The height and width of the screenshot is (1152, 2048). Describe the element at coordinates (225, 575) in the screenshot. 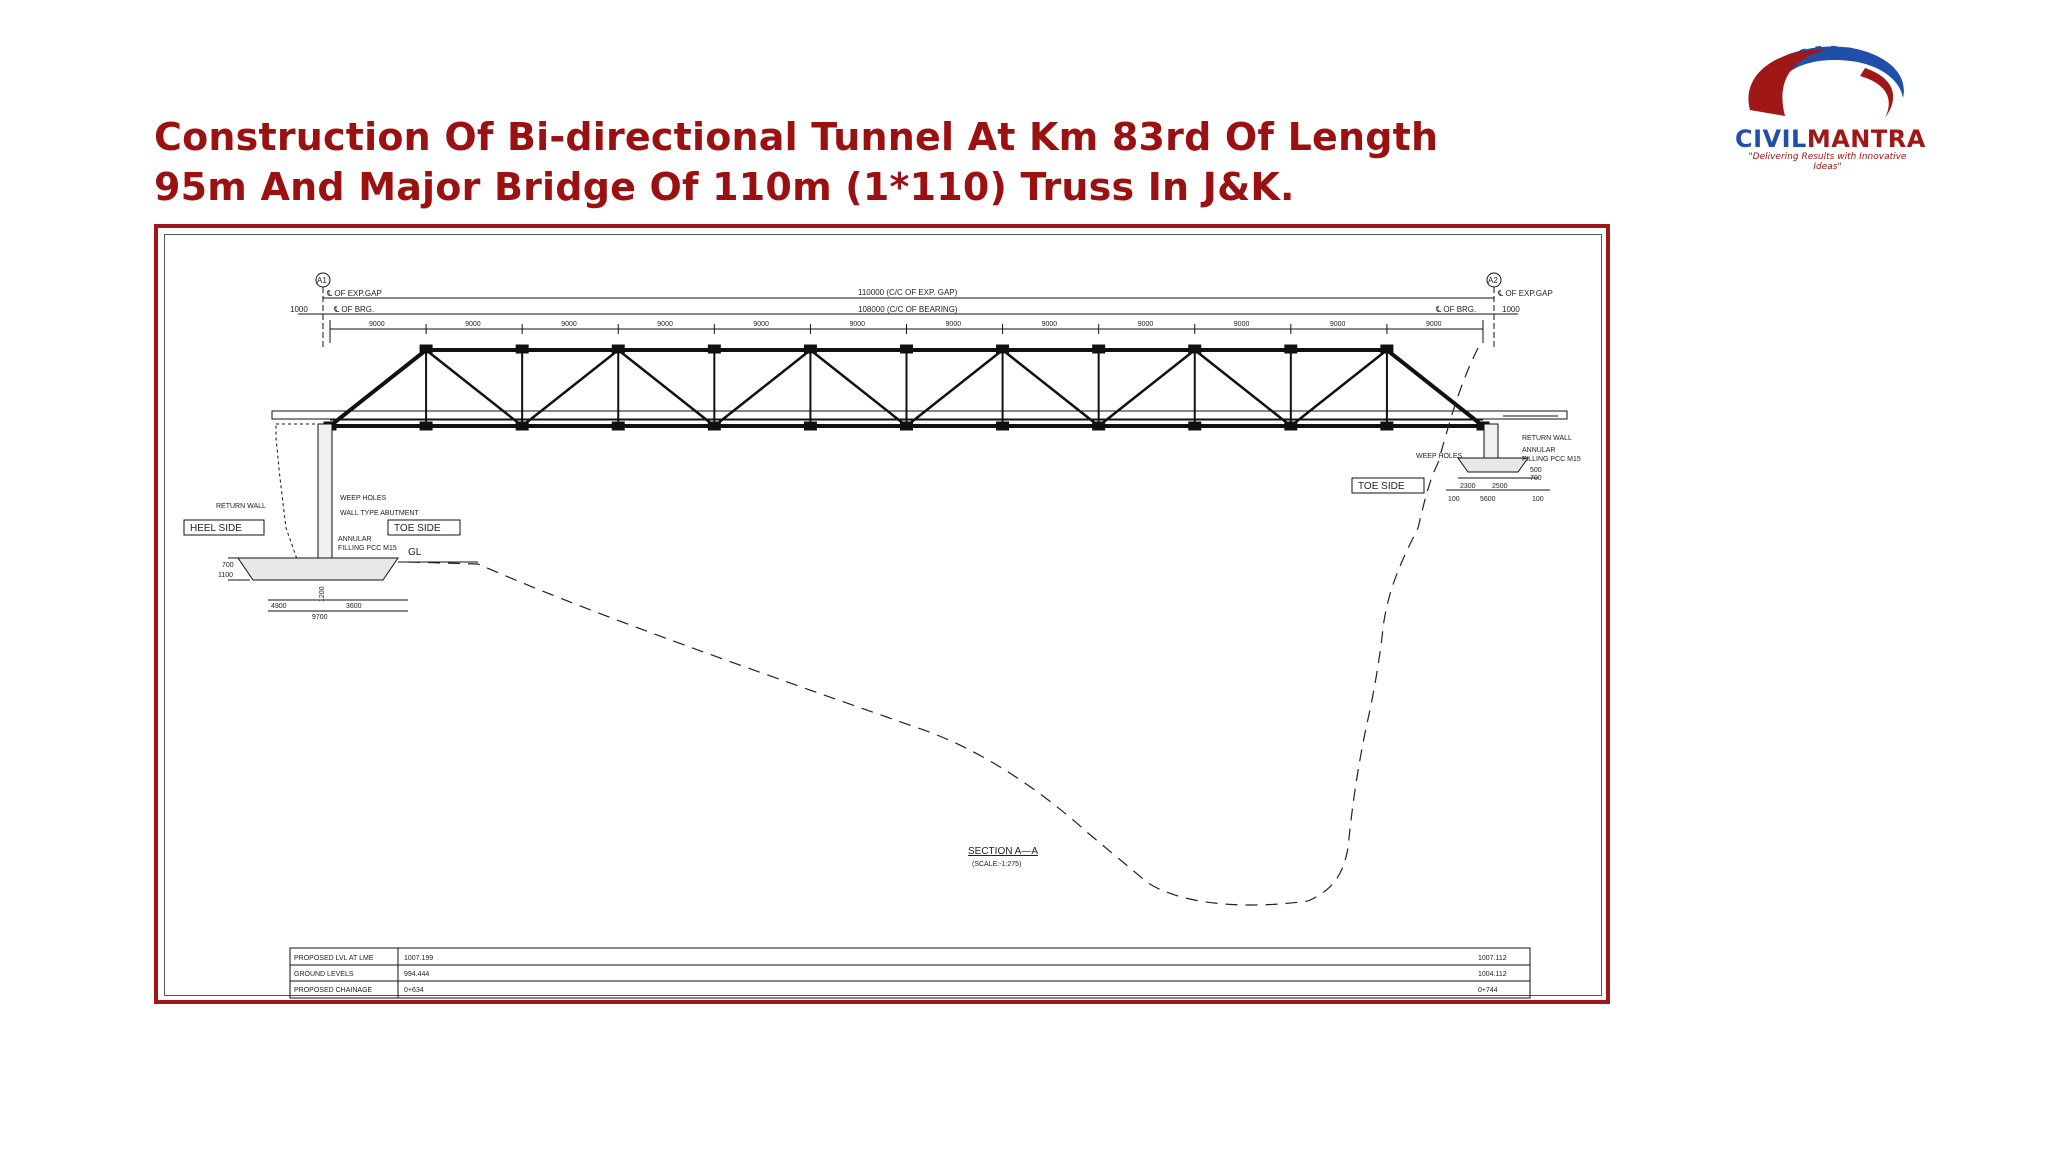

I see `dim-1100-left: 1100` at that location.